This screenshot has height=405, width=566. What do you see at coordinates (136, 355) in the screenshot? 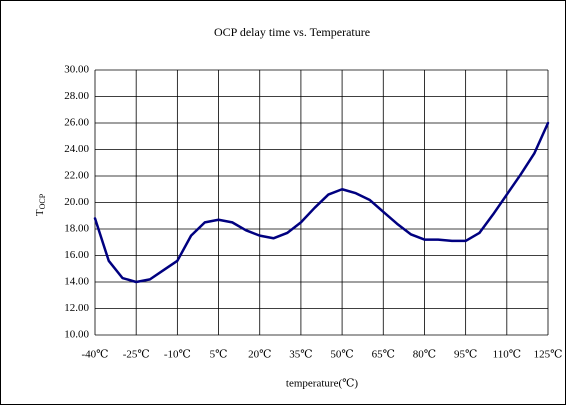
I see `x-tick-label: -25℃` at bounding box center [136, 355].